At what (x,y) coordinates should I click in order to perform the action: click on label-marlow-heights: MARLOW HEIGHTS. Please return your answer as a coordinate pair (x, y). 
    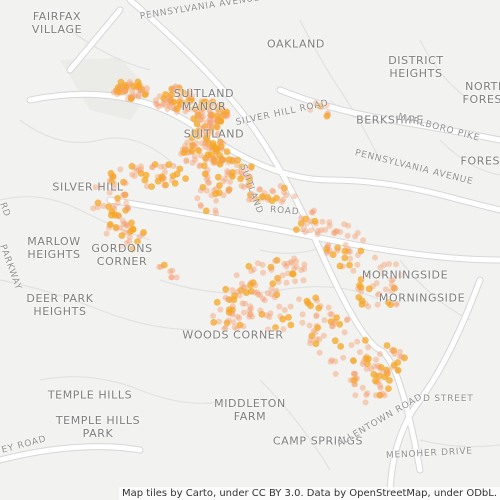
    Looking at the image, I should click on (54, 248).